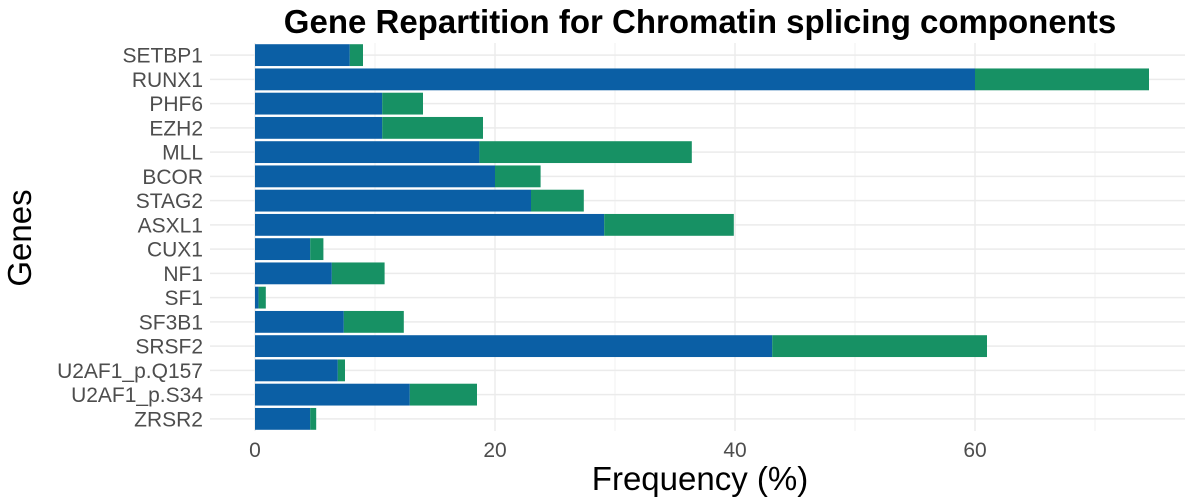  What do you see at coordinates (494, 450) in the screenshot?
I see `x-tick-label: 20` at bounding box center [494, 450].